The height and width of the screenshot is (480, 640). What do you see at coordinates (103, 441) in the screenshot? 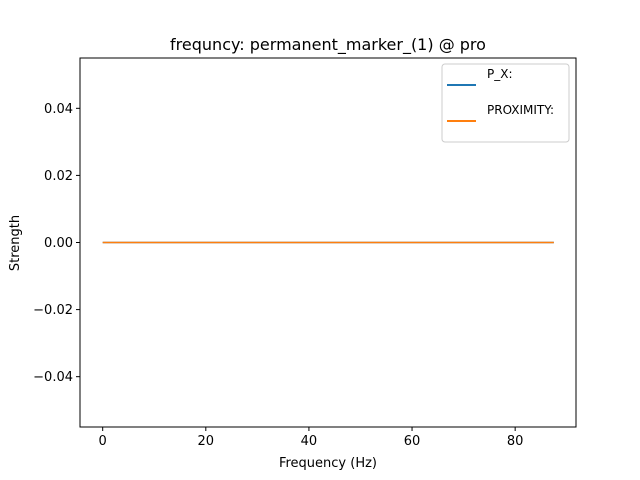
I see `x-tick-label: 0` at bounding box center [103, 441].